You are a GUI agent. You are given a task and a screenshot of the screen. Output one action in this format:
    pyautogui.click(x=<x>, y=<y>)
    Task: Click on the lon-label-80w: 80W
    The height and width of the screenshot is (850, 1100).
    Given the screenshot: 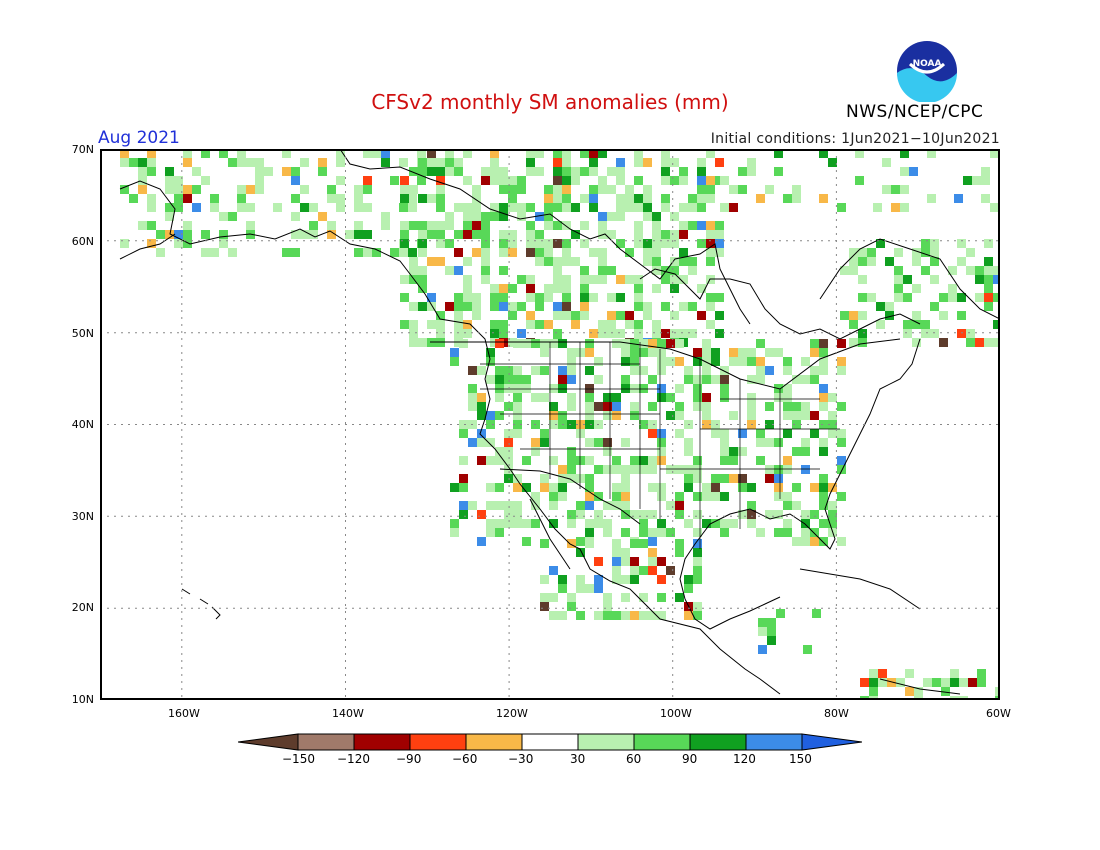 What is the action you would take?
    pyautogui.click(x=836, y=713)
    